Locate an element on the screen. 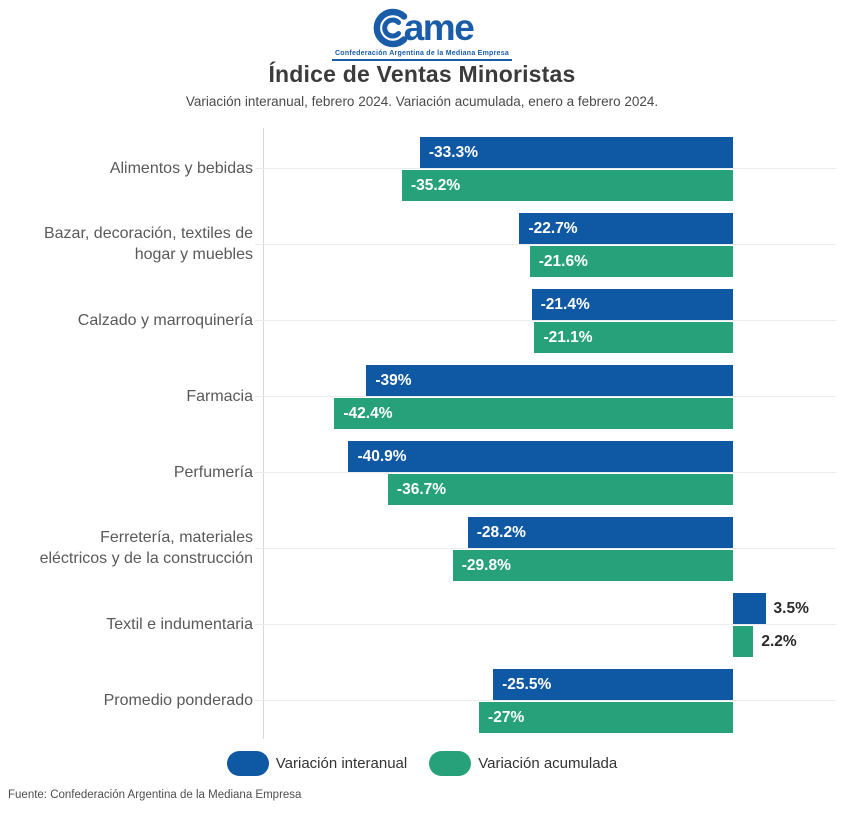 The height and width of the screenshot is (813, 844). bar-value-label: 3.5% is located at coordinates (791, 608).